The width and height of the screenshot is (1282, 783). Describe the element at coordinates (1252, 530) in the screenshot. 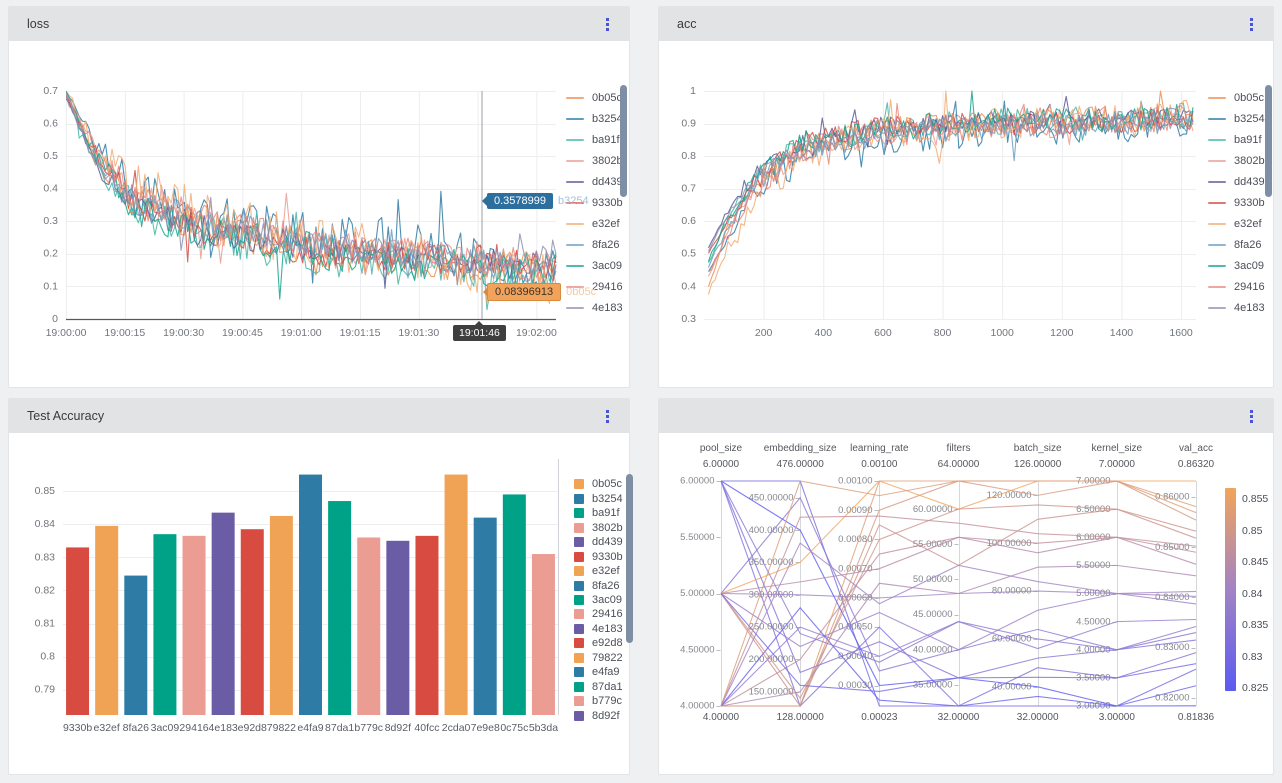

I see `colorbar-tick-label: 0.85` at that location.